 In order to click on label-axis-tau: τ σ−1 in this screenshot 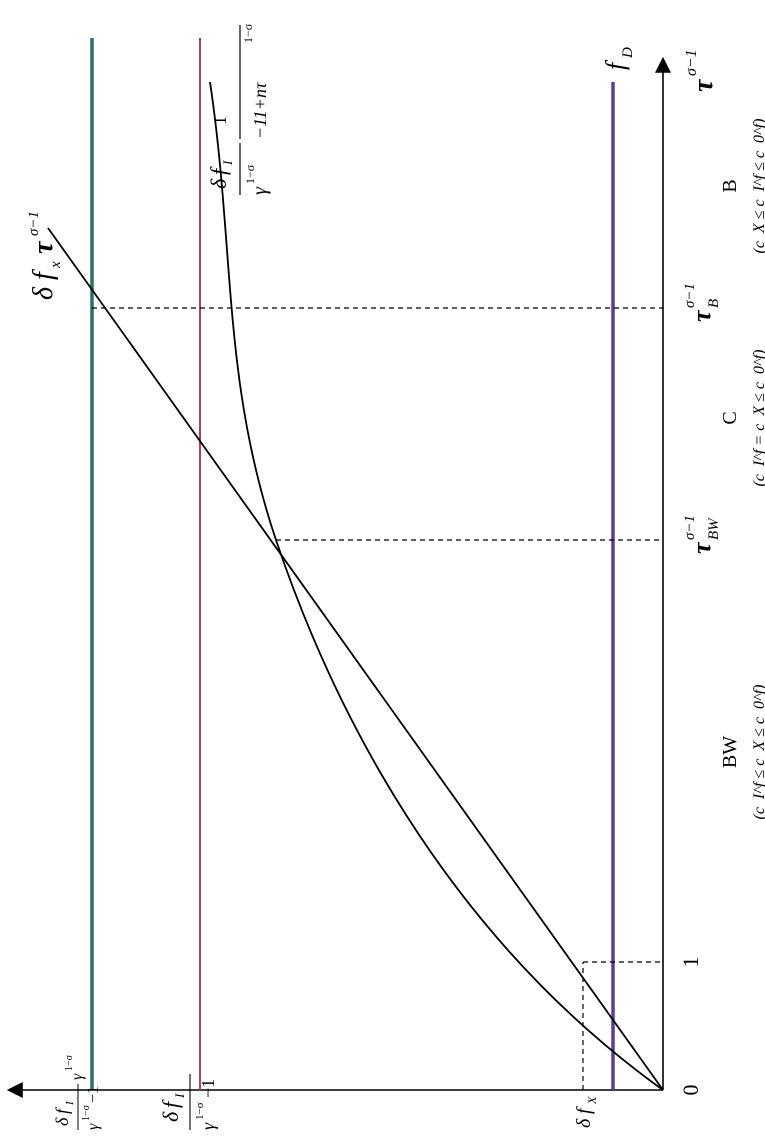, I will do `click(701, 70)`.